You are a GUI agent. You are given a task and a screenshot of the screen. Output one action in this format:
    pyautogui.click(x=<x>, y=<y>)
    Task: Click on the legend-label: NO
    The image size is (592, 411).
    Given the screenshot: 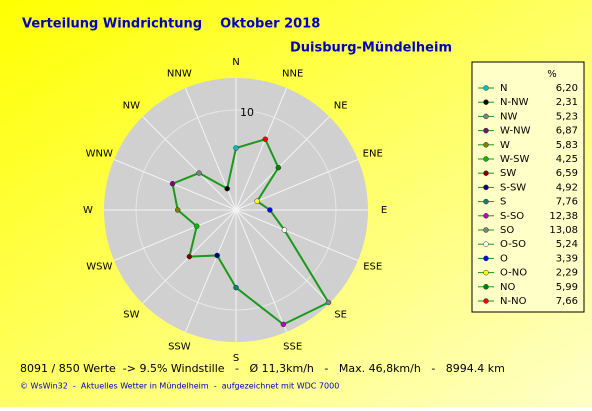 What is the action you would take?
    pyautogui.click(x=507, y=287)
    